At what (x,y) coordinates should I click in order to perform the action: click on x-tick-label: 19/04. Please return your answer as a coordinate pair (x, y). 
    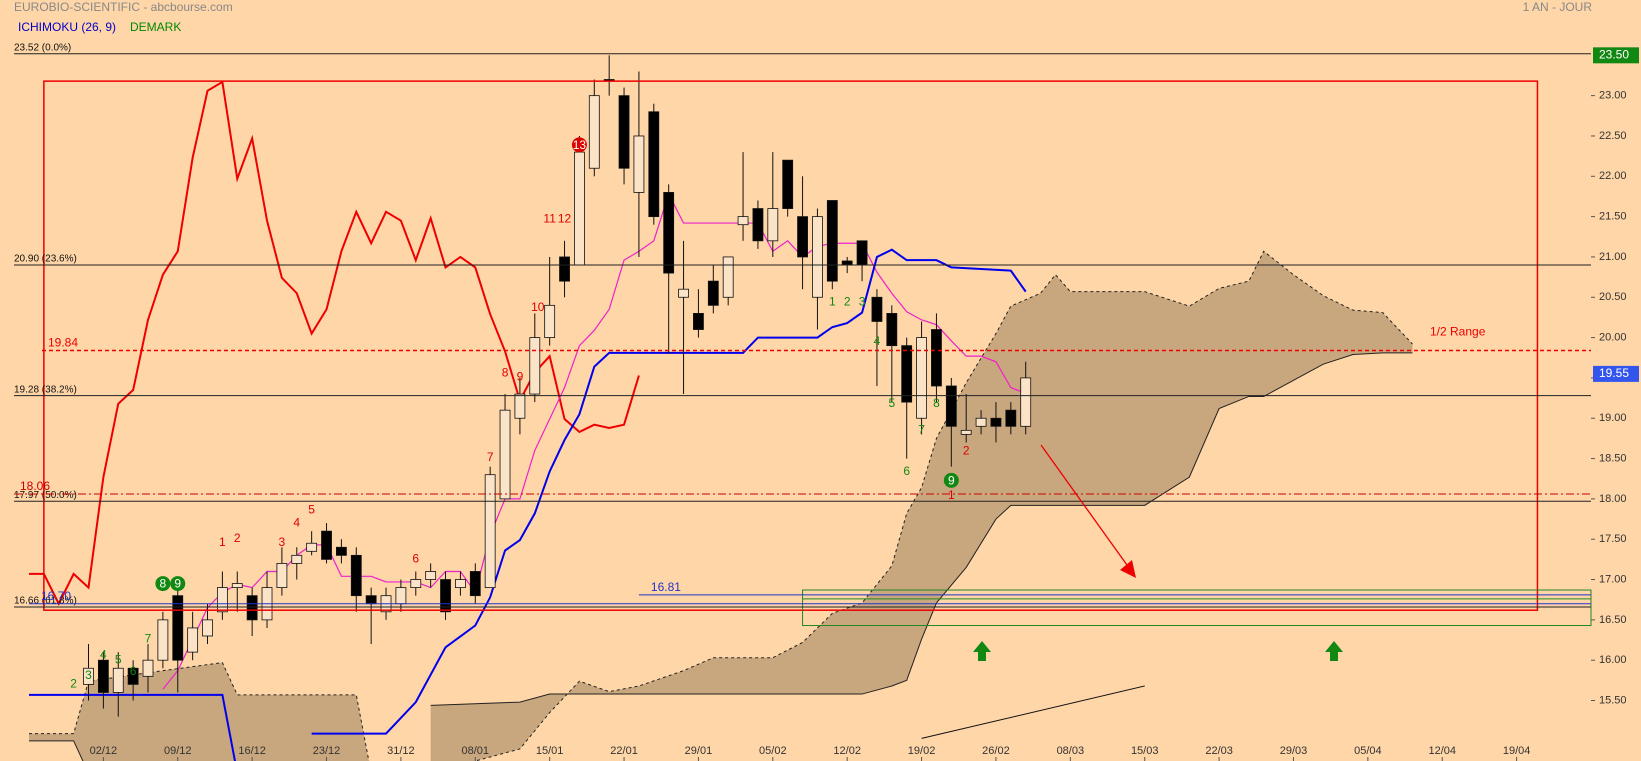
    Looking at the image, I should click on (1517, 751).